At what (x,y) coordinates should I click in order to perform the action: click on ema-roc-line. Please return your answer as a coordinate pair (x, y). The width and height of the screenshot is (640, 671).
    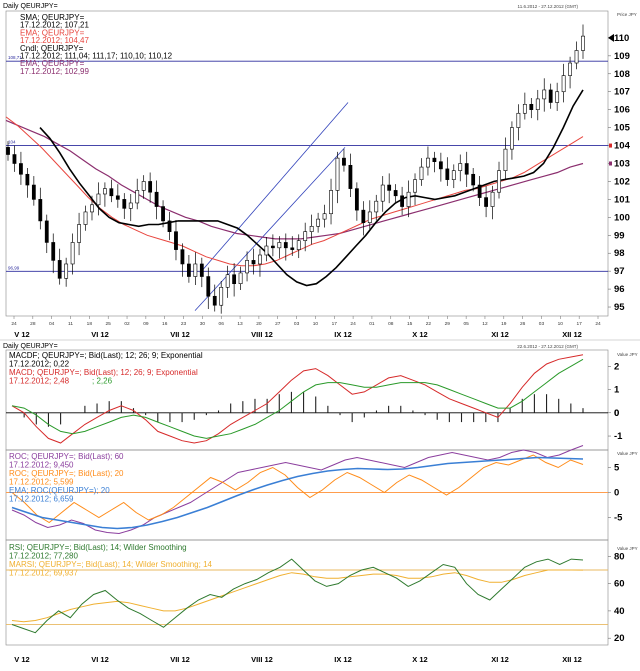
    Looking at the image, I should click on (297, 493).